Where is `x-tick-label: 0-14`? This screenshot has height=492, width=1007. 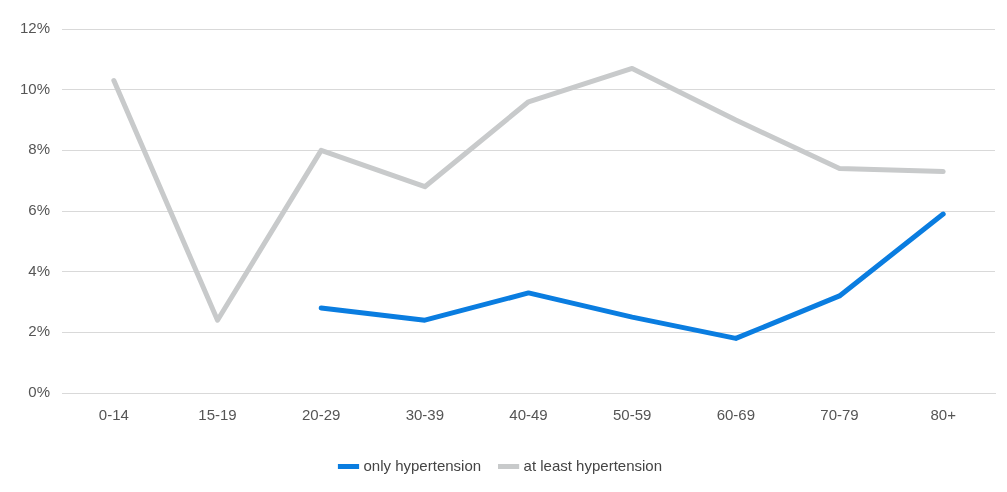
x-tick-label: 0-14 is located at coordinates (113, 415).